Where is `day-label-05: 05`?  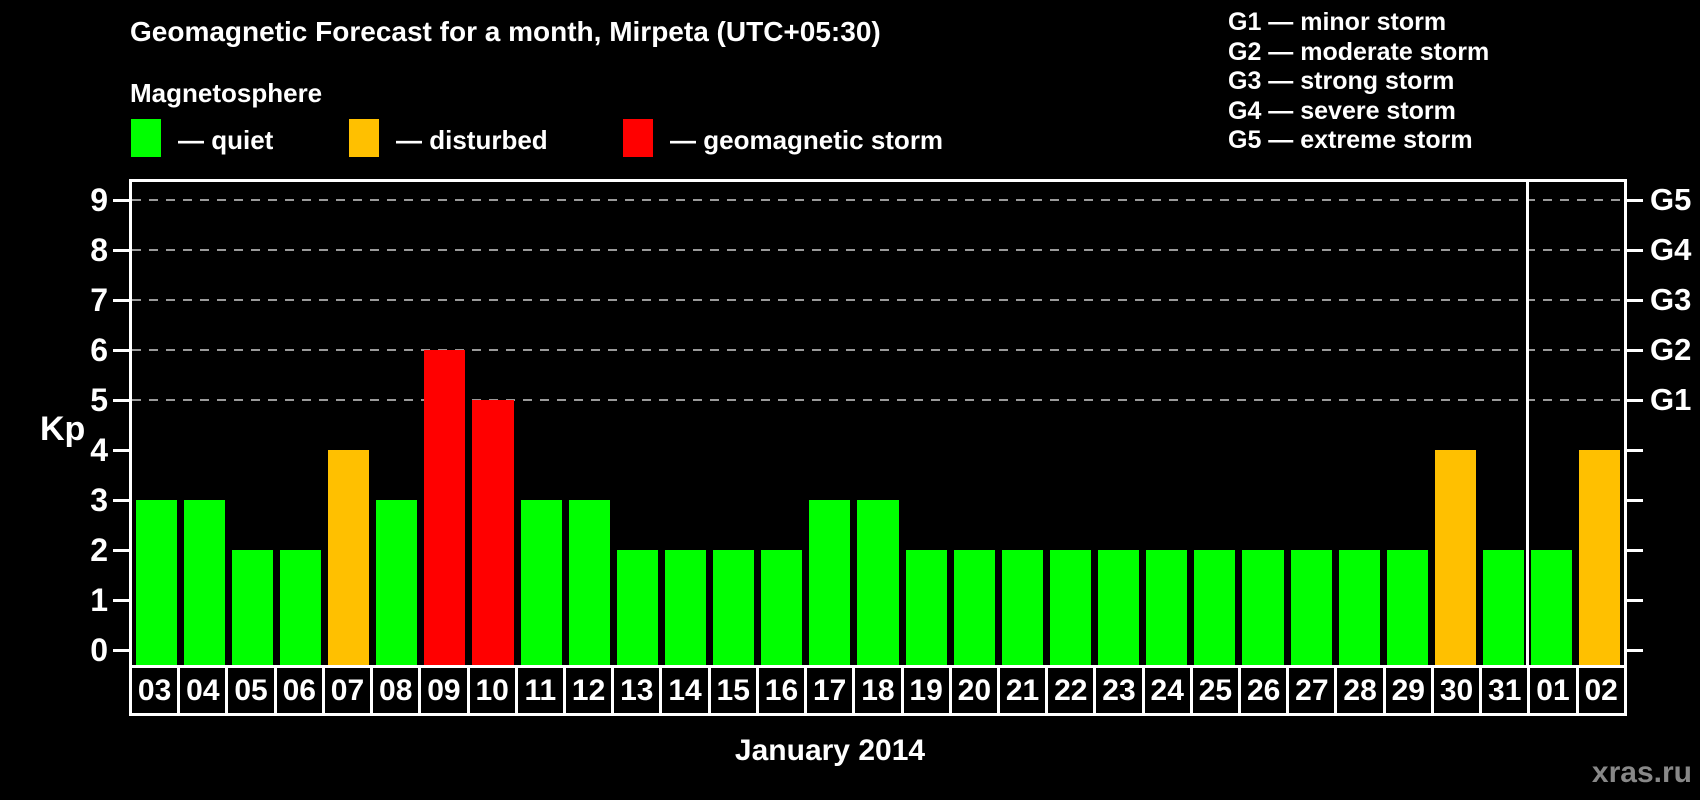
day-label-05: 05 is located at coordinates (252, 690).